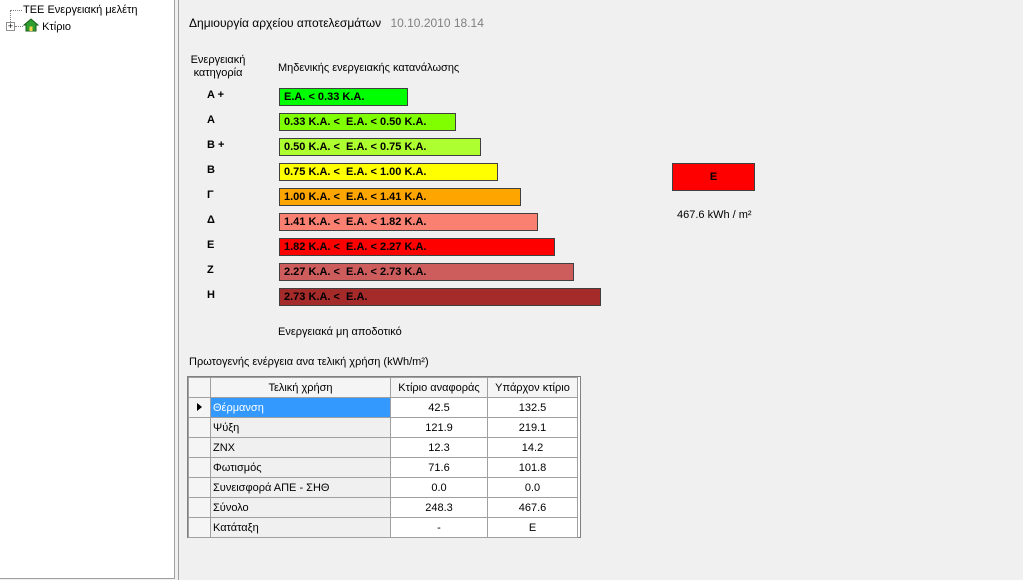 This screenshot has height=580, width=1023. What do you see at coordinates (532, 427) in the screenshot?
I see `cell-existing: 219.1` at bounding box center [532, 427].